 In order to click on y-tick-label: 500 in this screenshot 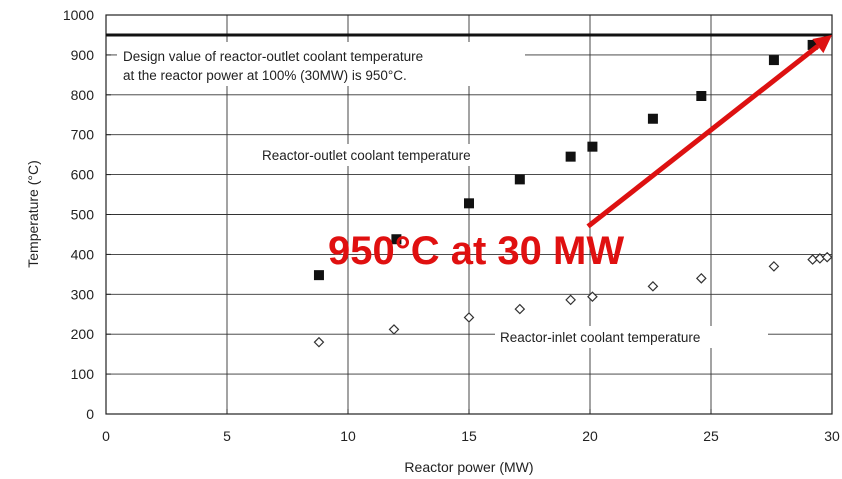, I will do `click(83, 215)`.